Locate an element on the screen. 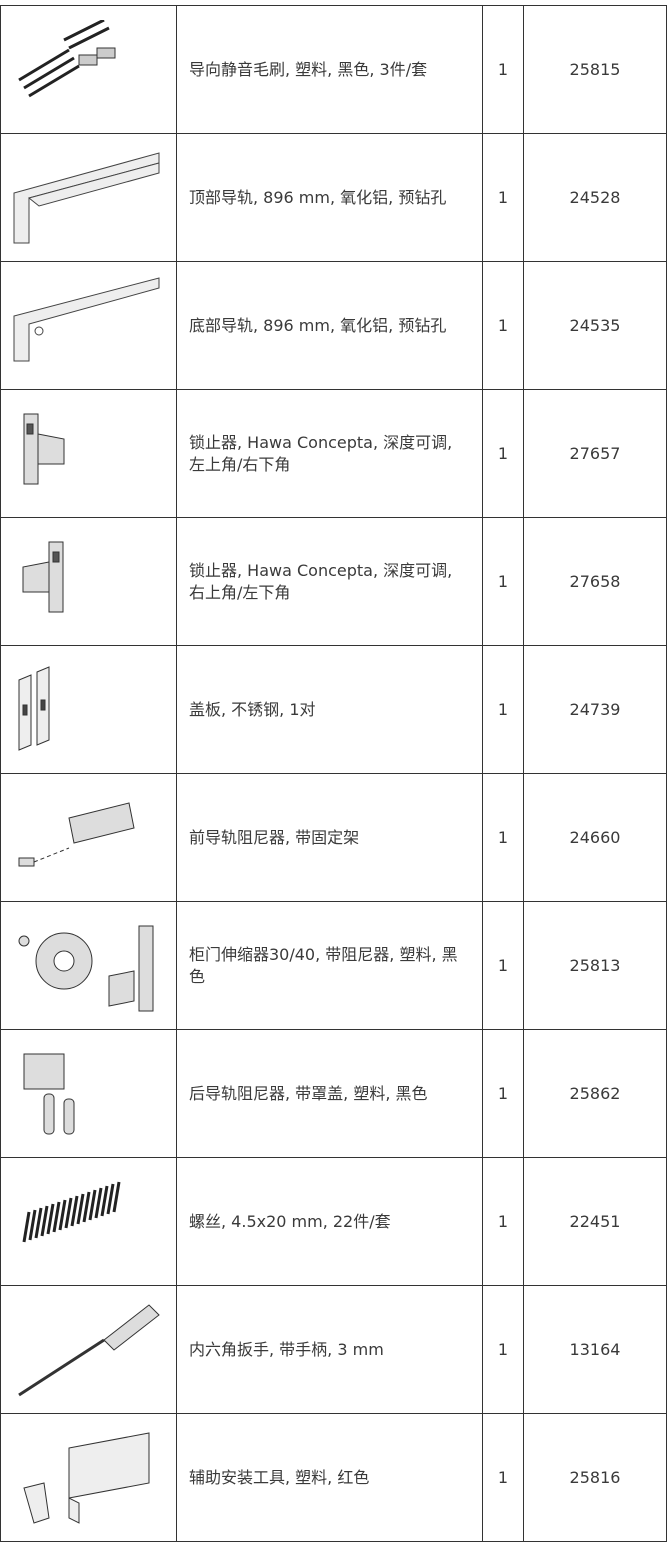 The width and height of the screenshot is (667, 1544). part-number: 25813 is located at coordinates (595, 965).